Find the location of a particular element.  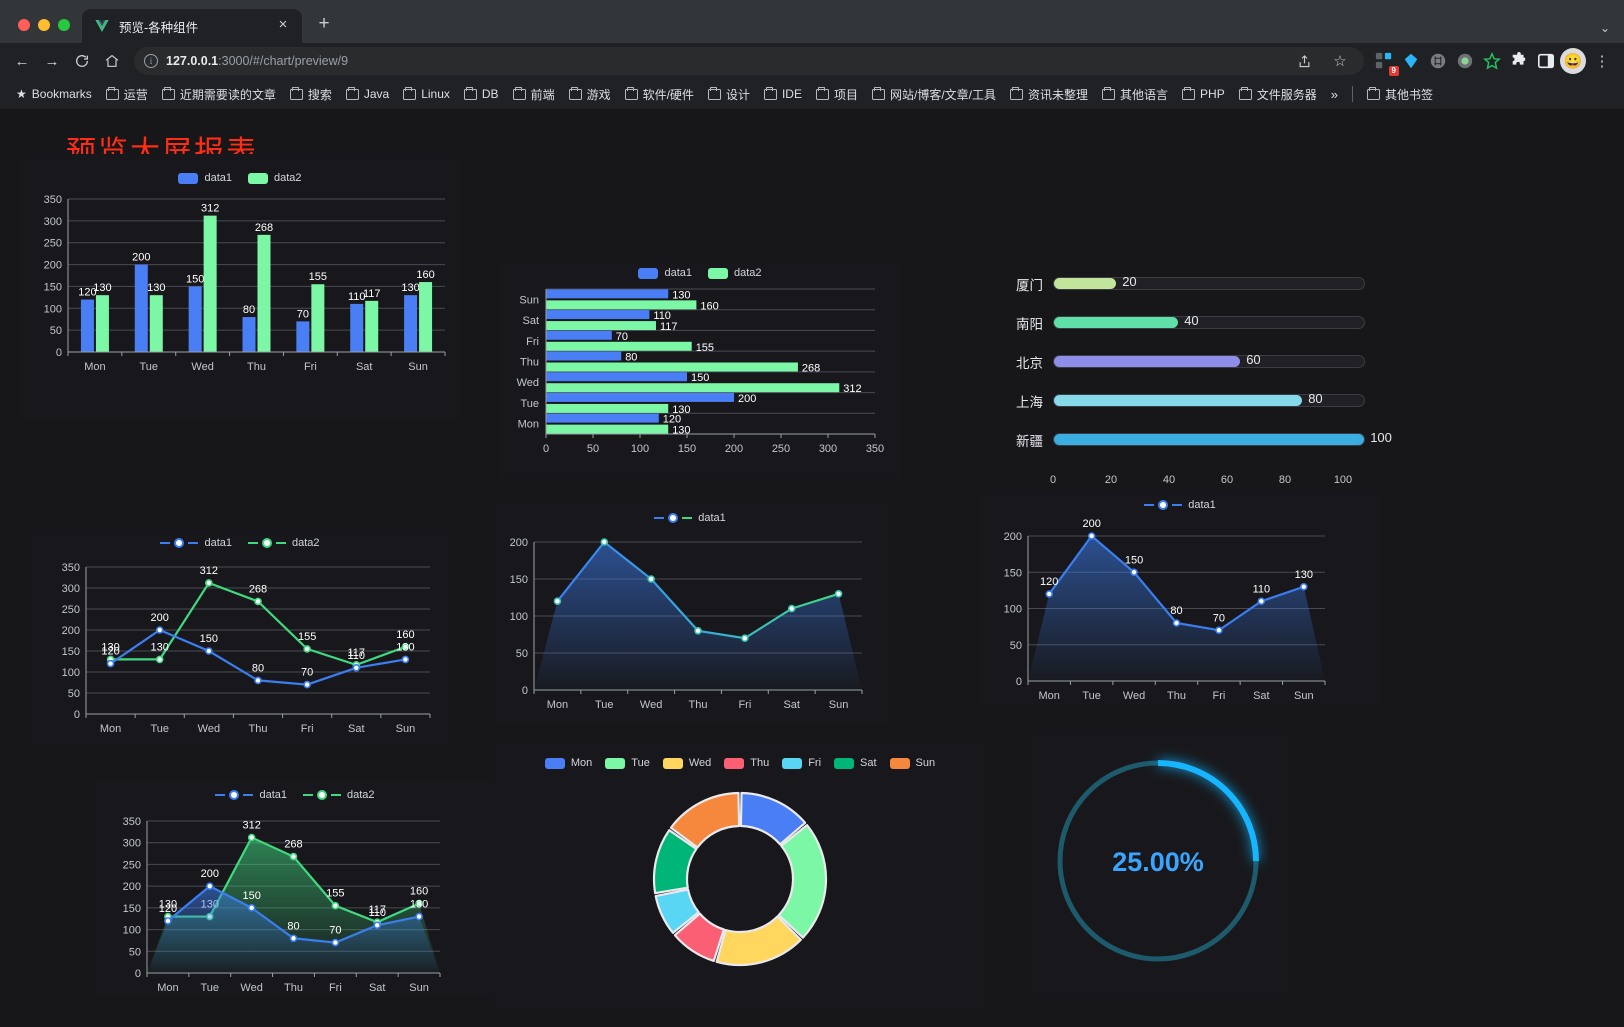

tab-close-icon: × is located at coordinates (283, 24).